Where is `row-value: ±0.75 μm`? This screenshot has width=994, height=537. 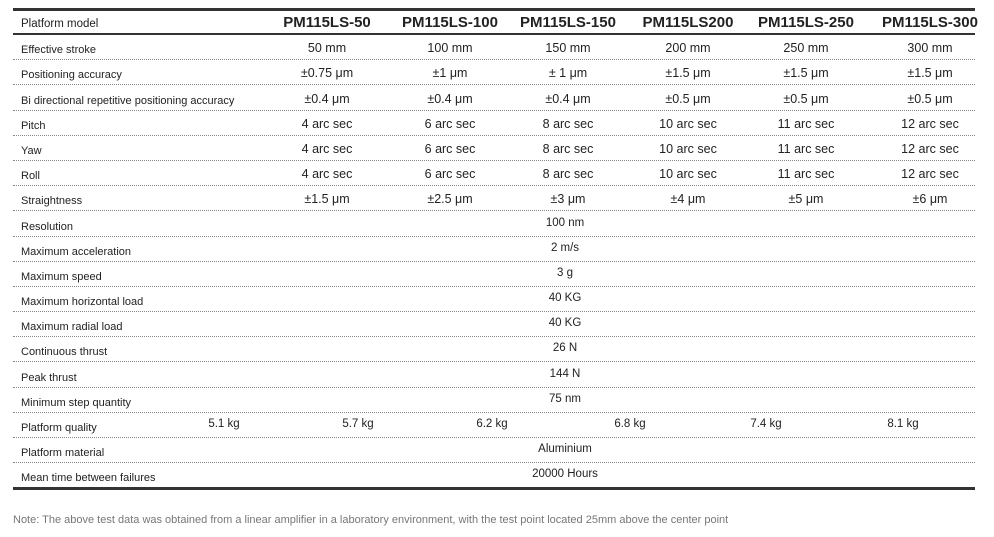
row-value: ±0.75 μm is located at coordinates (327, 73).